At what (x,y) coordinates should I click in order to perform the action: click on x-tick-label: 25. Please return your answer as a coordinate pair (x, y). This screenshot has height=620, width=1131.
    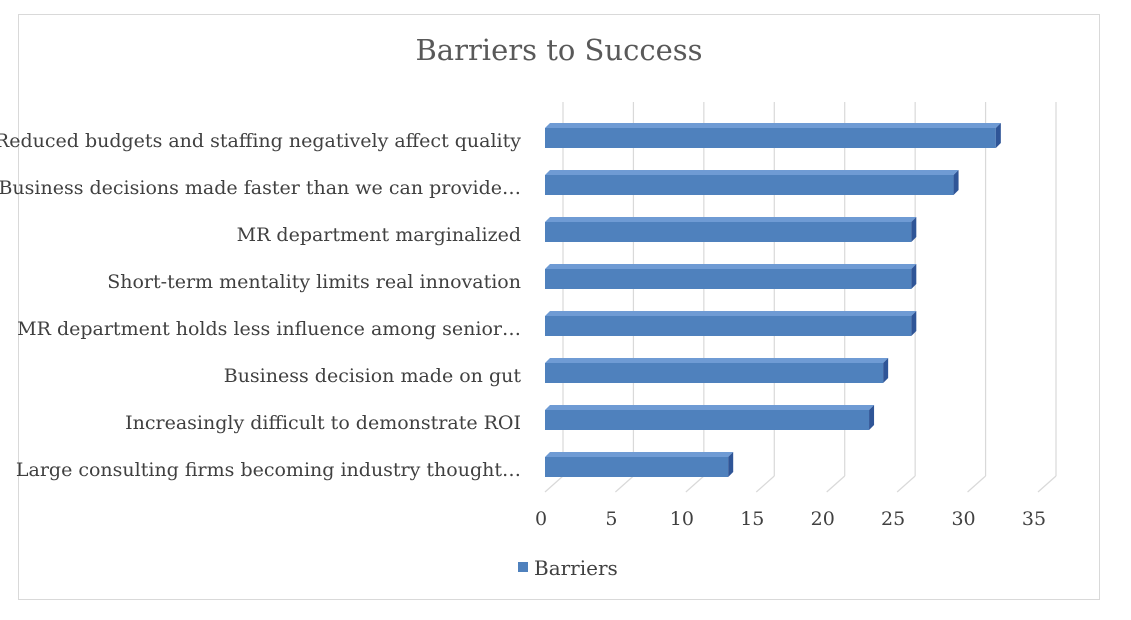
    Looking at the image, I should click on (893, 519).